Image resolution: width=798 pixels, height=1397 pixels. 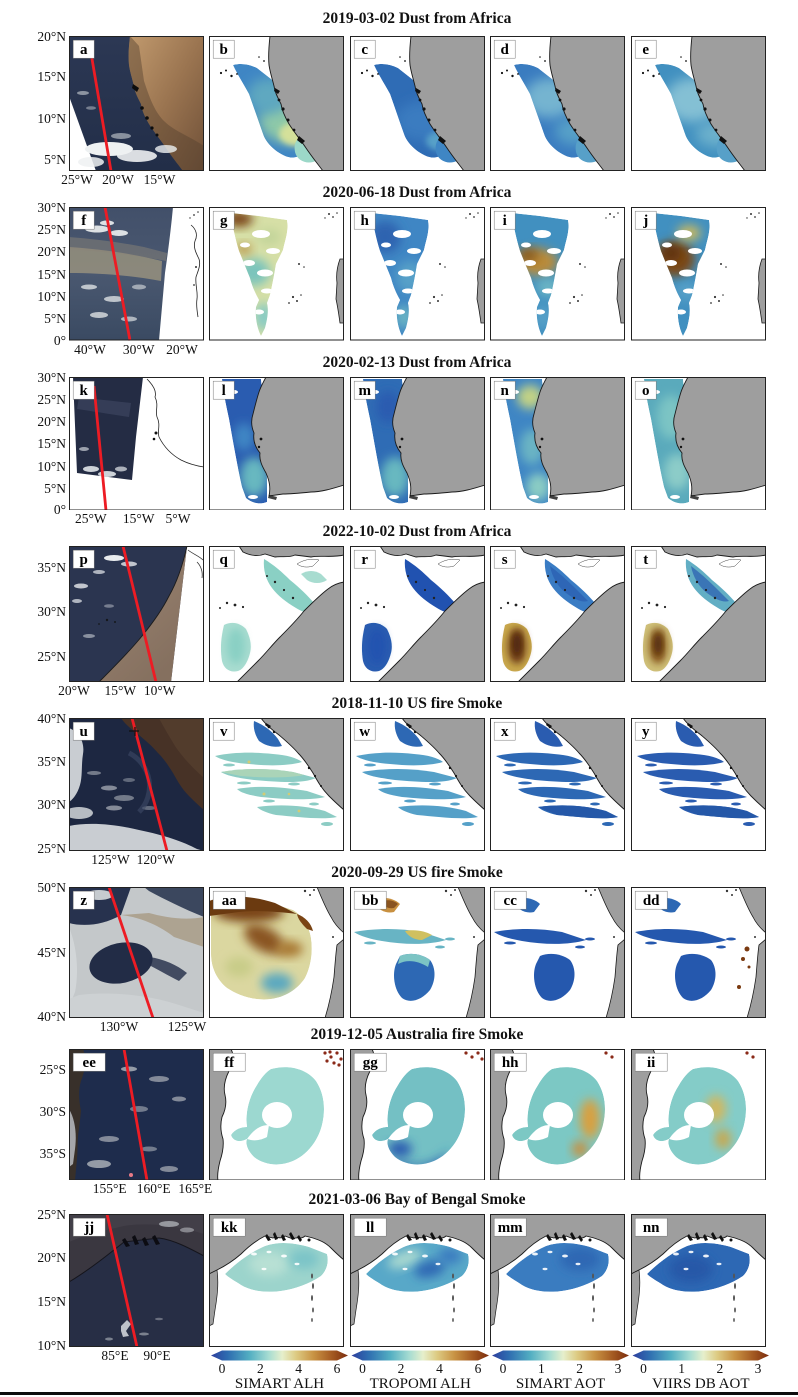 What do you see at coordinates (224, 391) in the screenshot?
I see `svg-text: l` at bounding box center [224, 391].